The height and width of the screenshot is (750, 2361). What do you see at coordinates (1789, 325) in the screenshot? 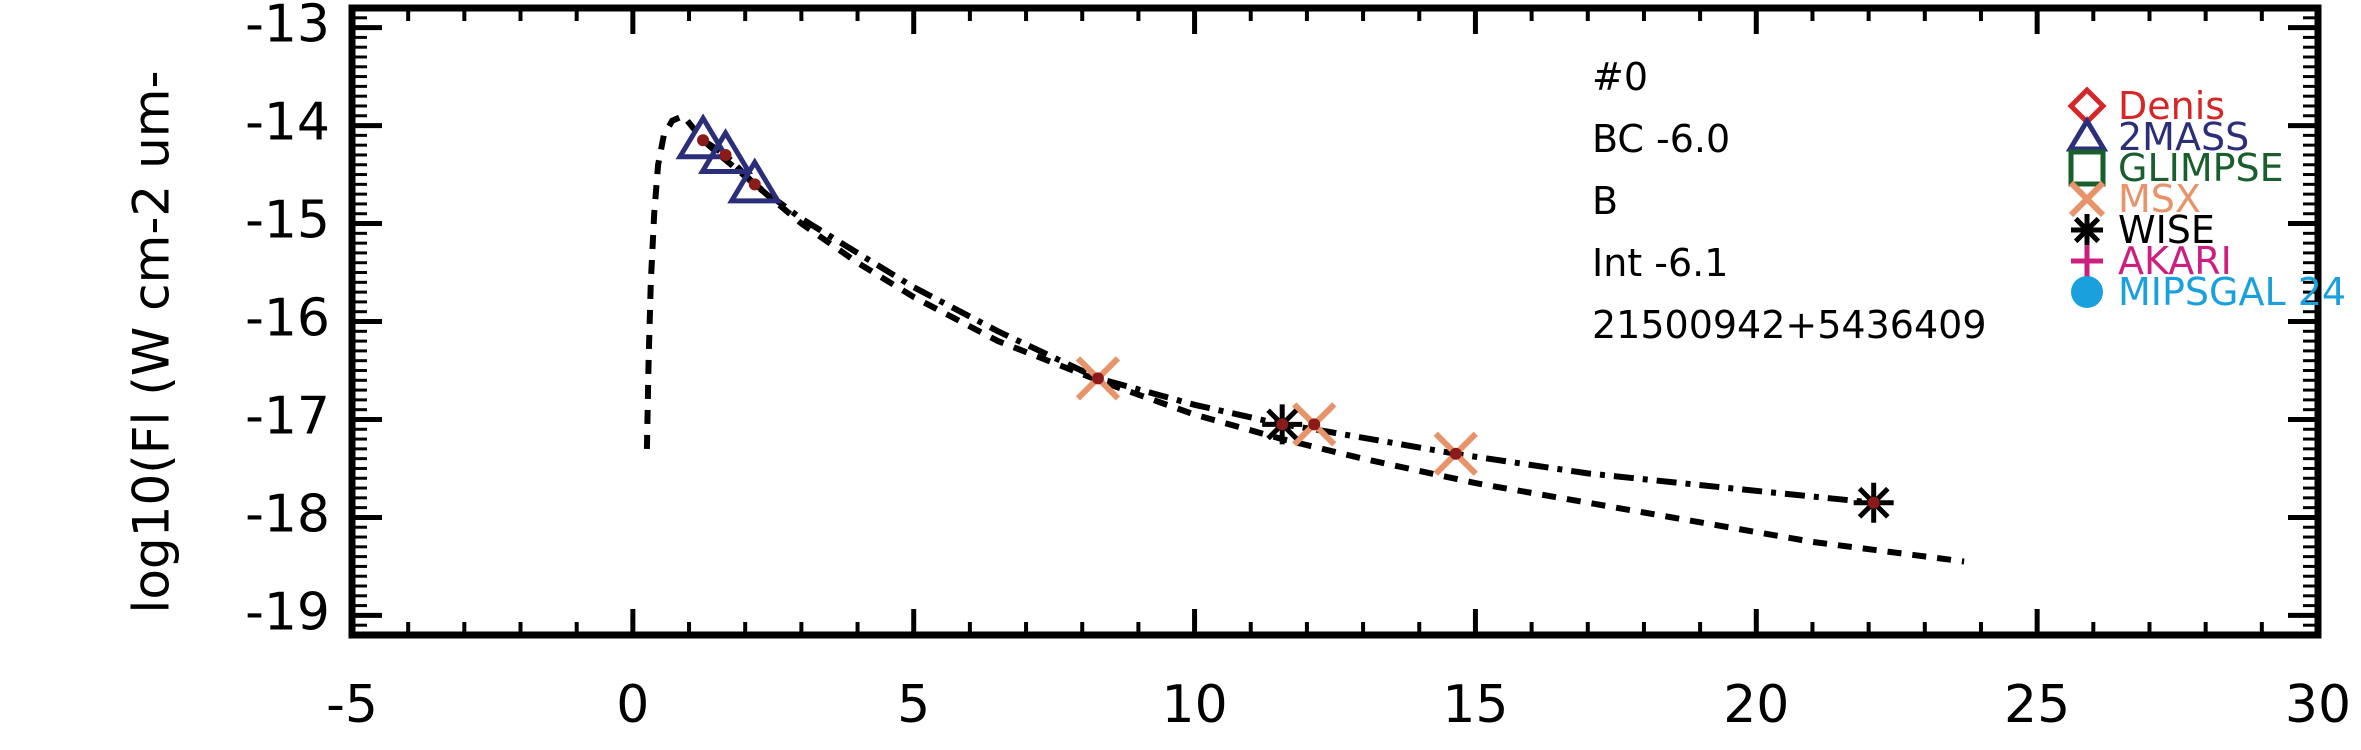
I see `annotation-source-id: 21500942+5436409` at bounding box center [1789, 325].